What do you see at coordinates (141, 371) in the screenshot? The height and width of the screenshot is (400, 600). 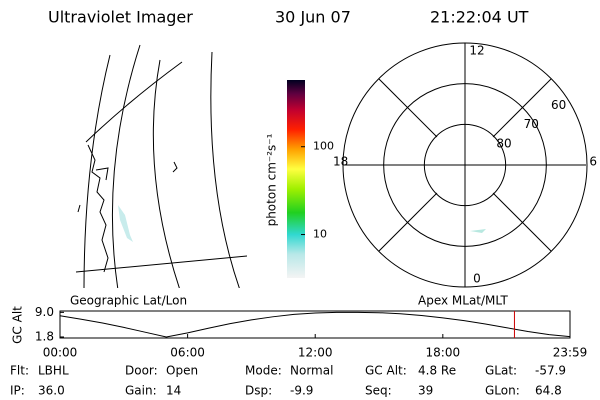 I see `field-label: Door:` at bounding box center [141, 371].